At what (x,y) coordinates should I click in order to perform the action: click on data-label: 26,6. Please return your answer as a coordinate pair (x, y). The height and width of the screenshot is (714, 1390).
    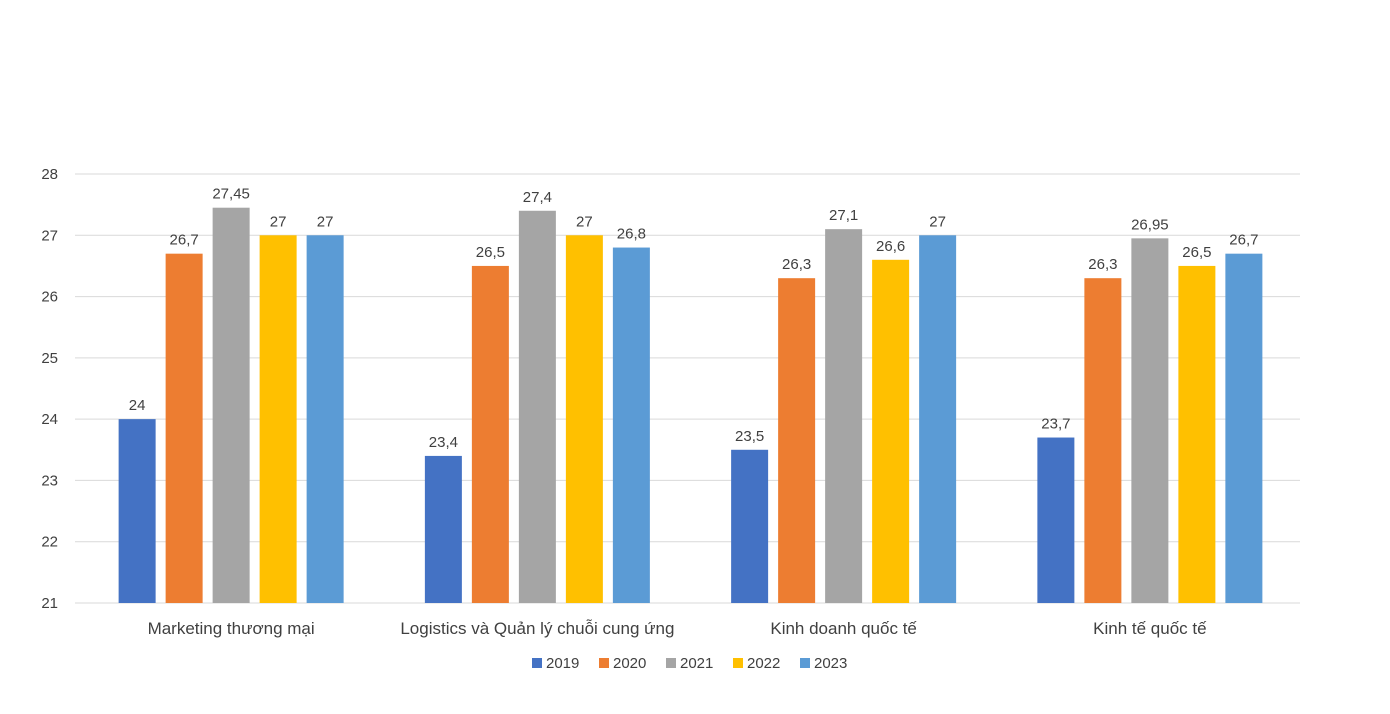
    Looking at the image, I should click on (890, 246).